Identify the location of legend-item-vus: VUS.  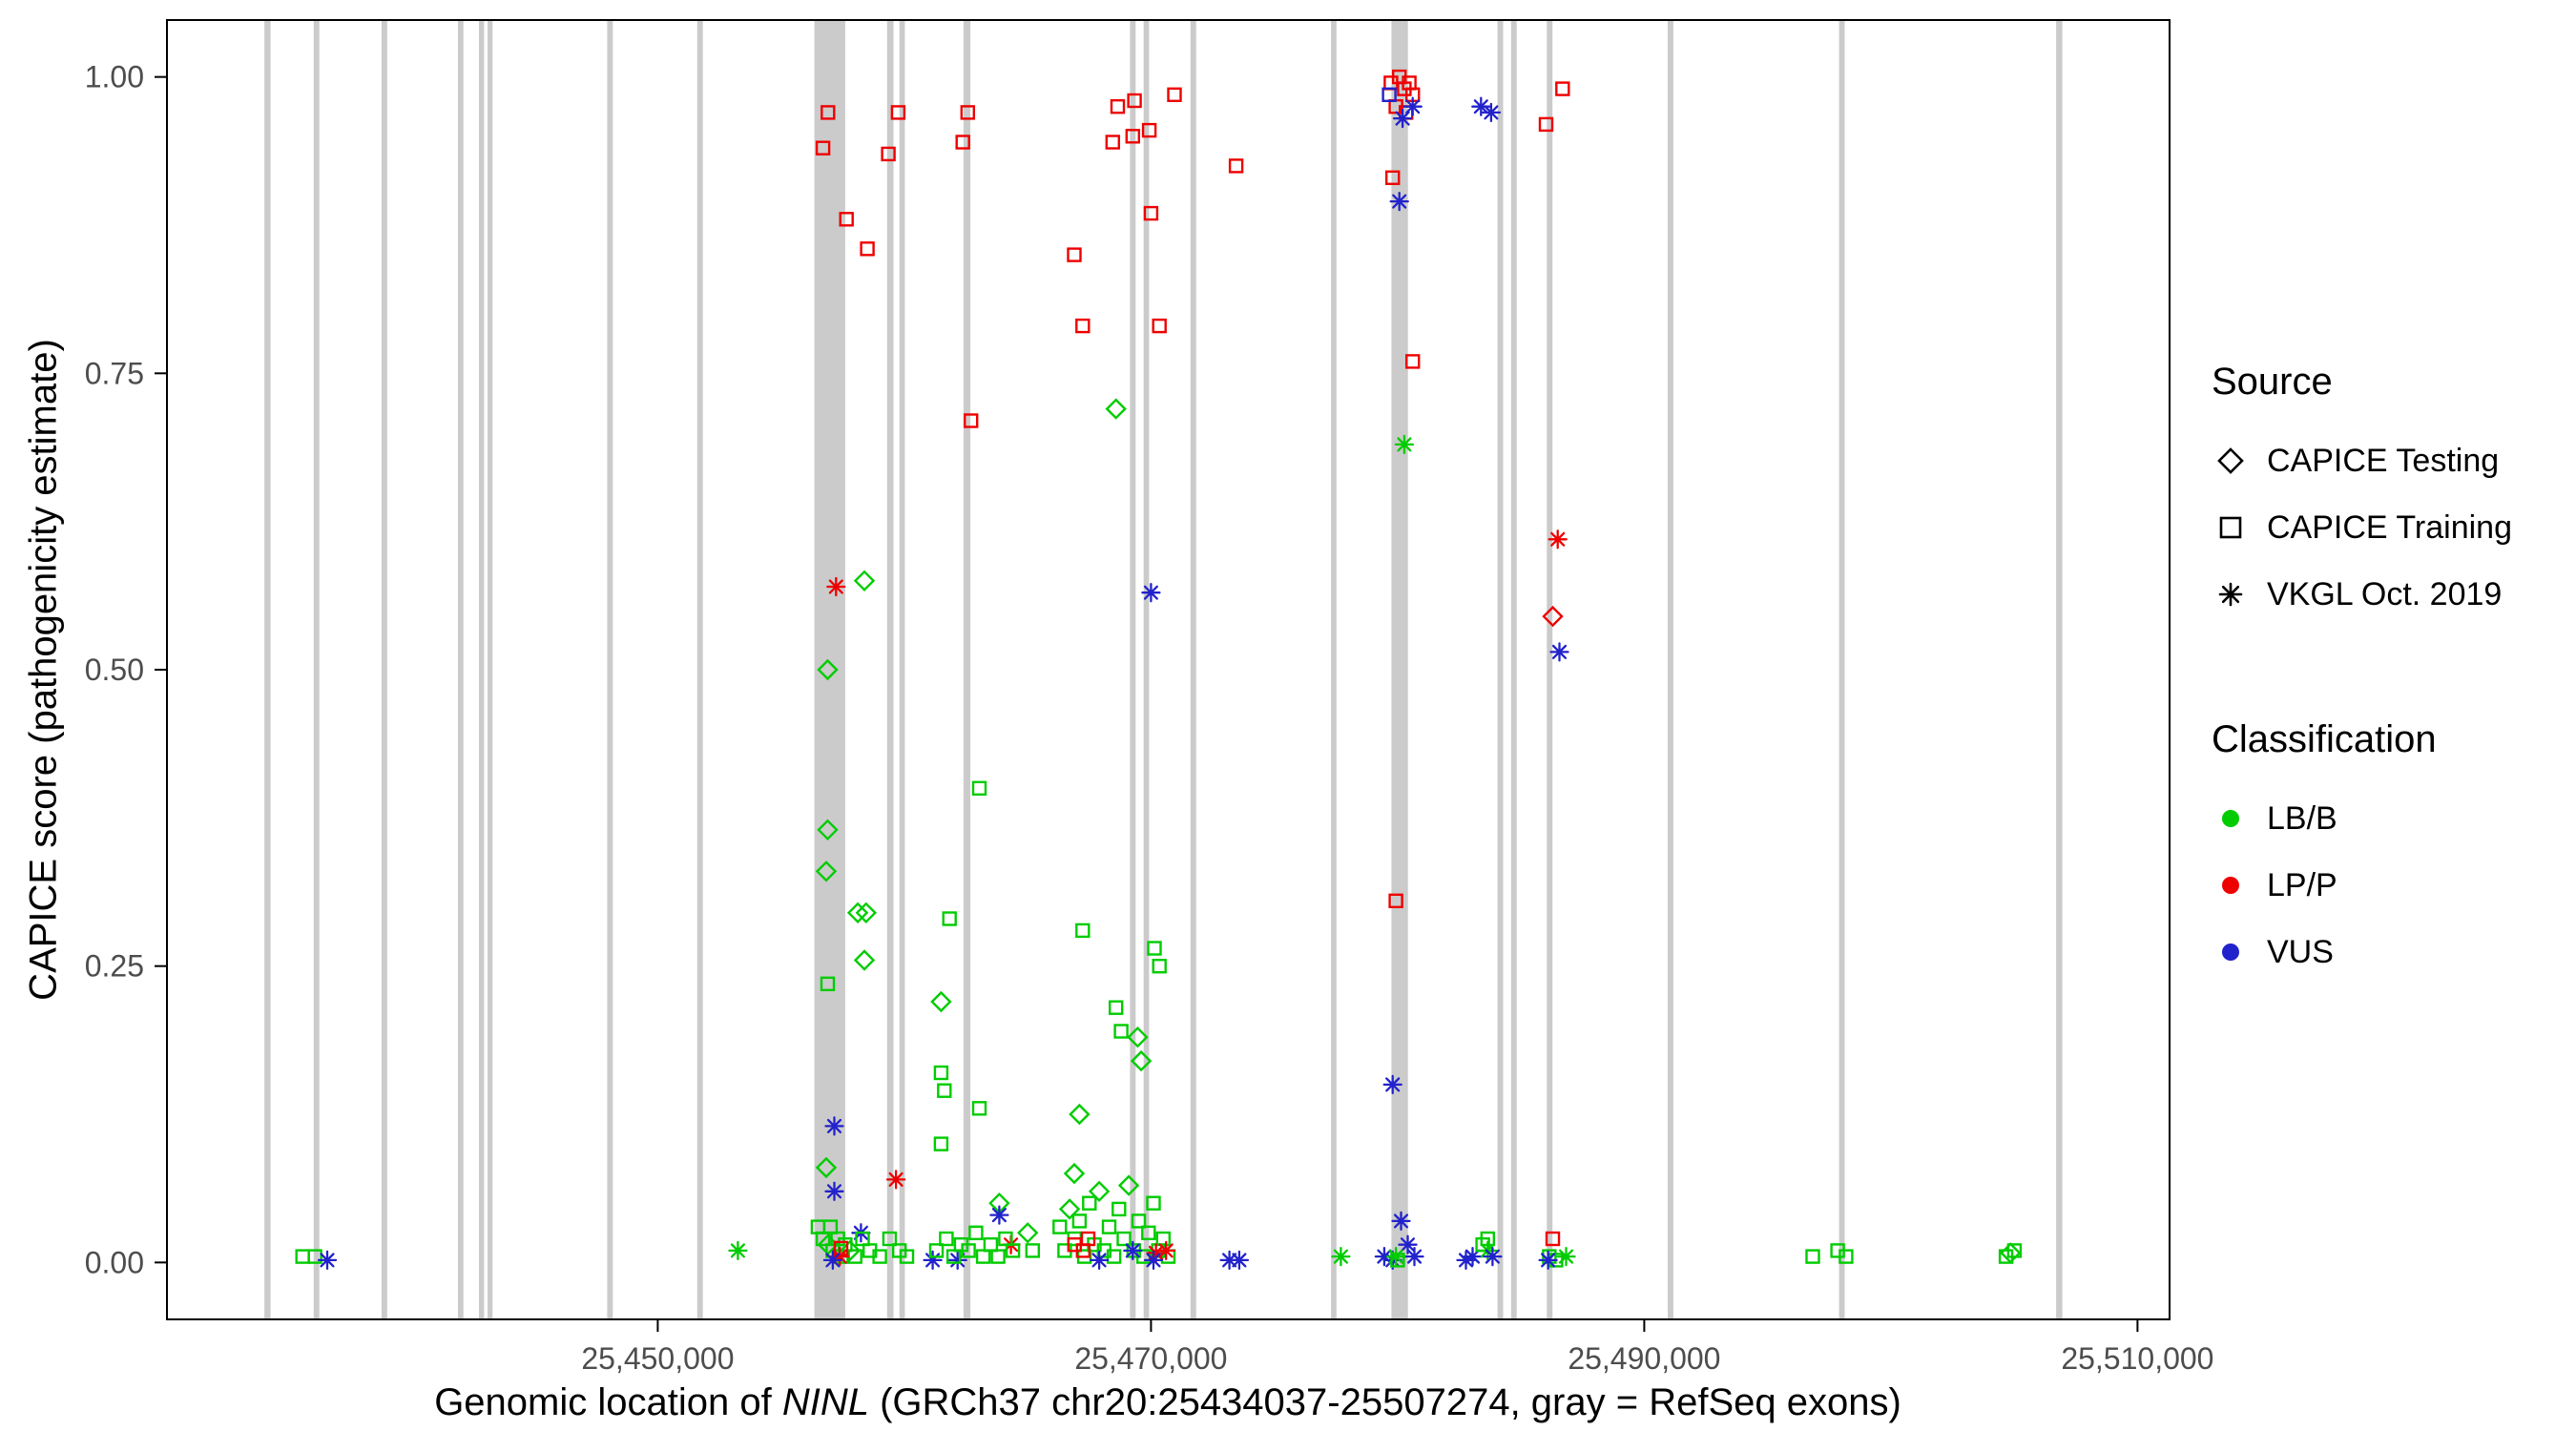
(2362, 952).